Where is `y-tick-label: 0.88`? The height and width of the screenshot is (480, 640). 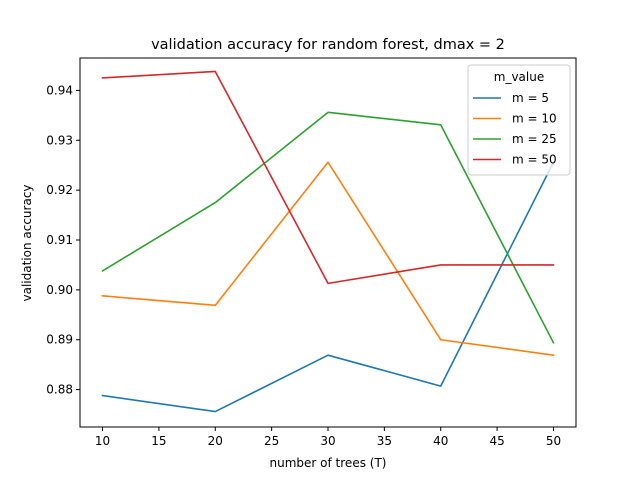 y-tick-label: 0.88 is located at coordinates (59, 390).